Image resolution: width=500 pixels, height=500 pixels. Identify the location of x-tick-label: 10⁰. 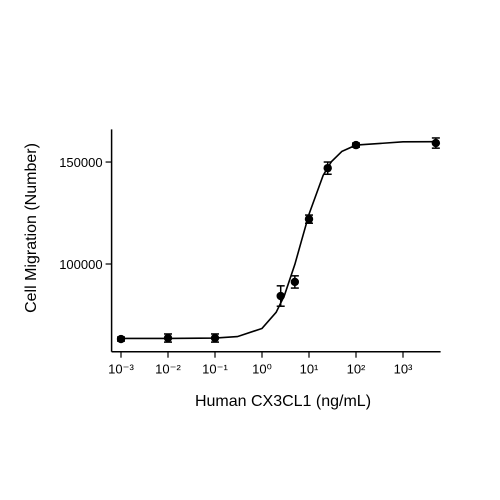
(262, 369).